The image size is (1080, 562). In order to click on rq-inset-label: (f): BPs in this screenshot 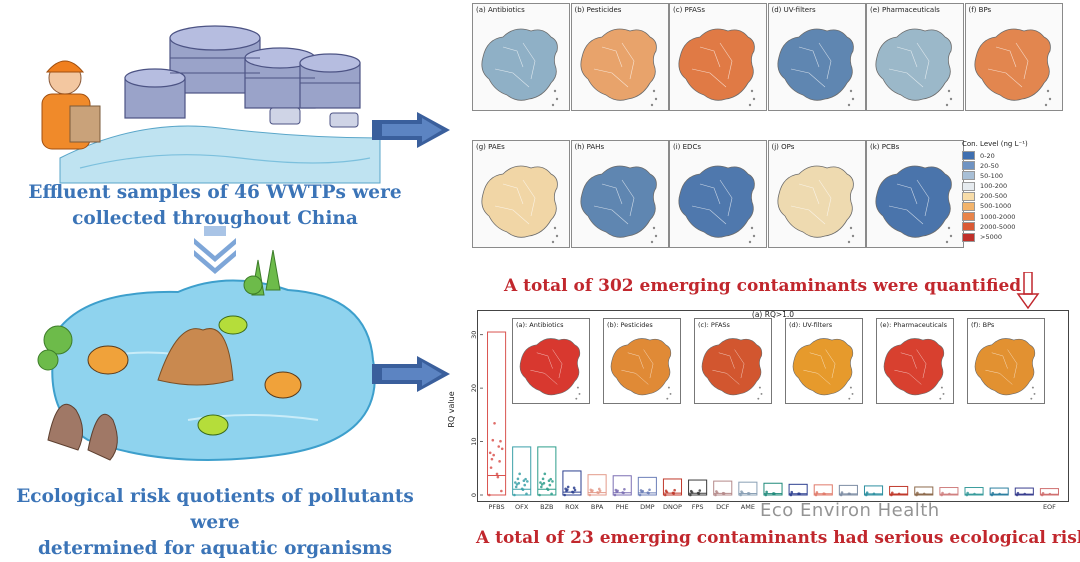, I will do `click(983, 325)`.